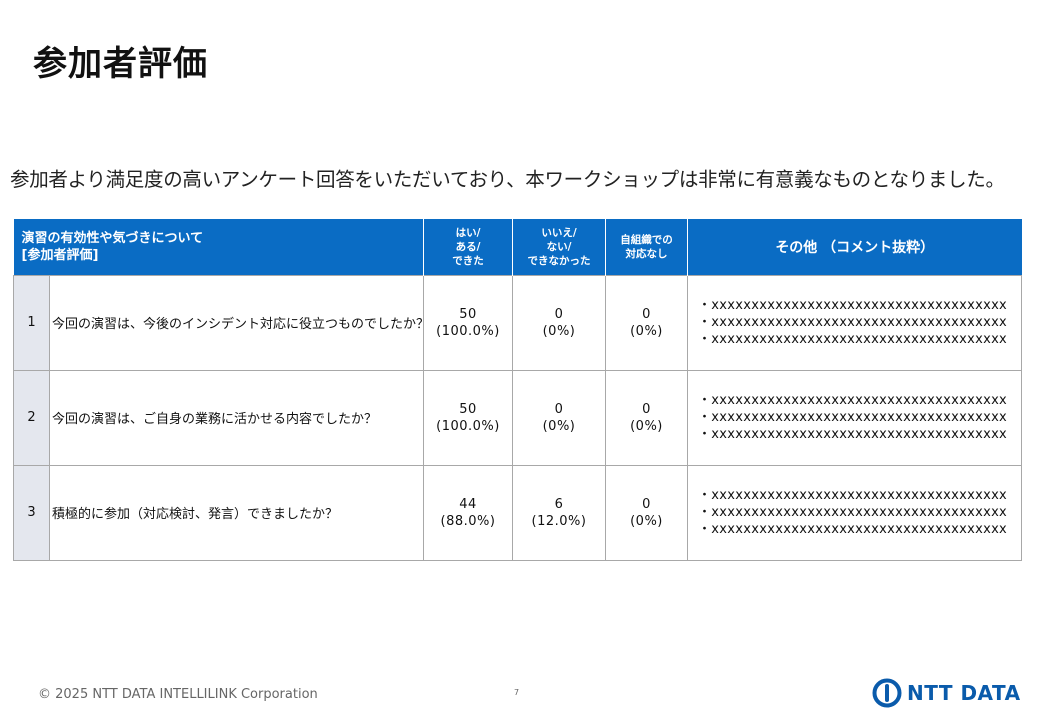  I want to click on question-text: 今回の演習は、ご自身の業務に活かせる内容でしたか？, so click(236, 417).